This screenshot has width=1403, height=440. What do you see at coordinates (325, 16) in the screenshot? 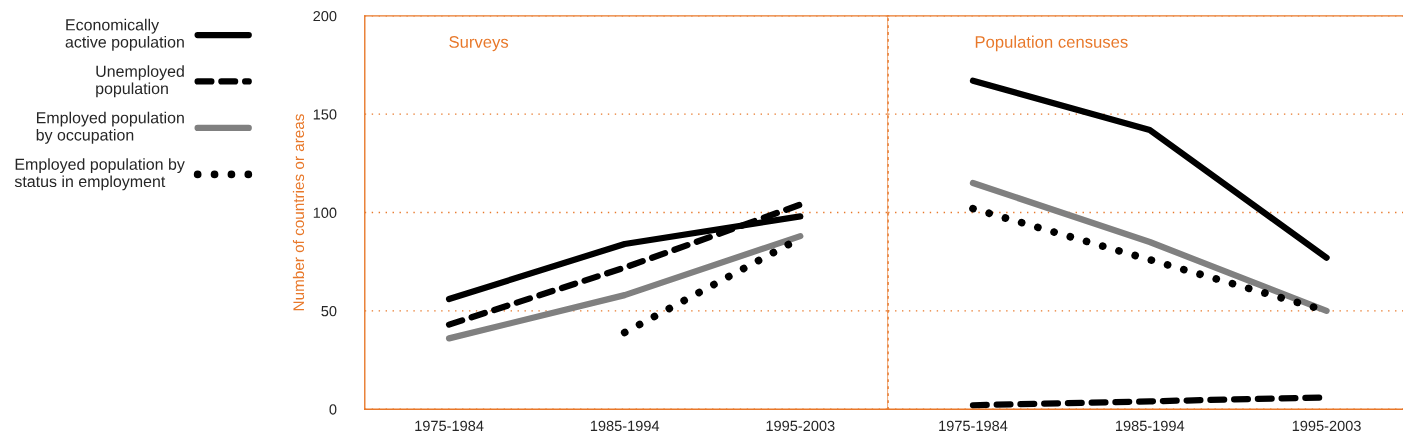
I see `y-tick-label: 200` at bounding box center [325, 16].